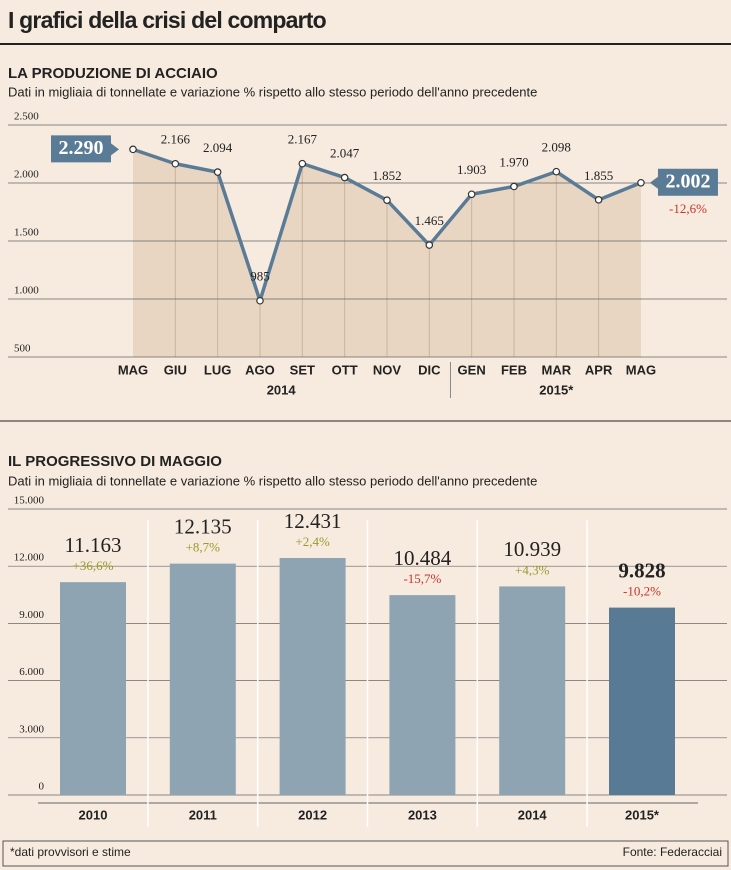  I want to click on y-tick-label: 2.500, so click(26, 117).